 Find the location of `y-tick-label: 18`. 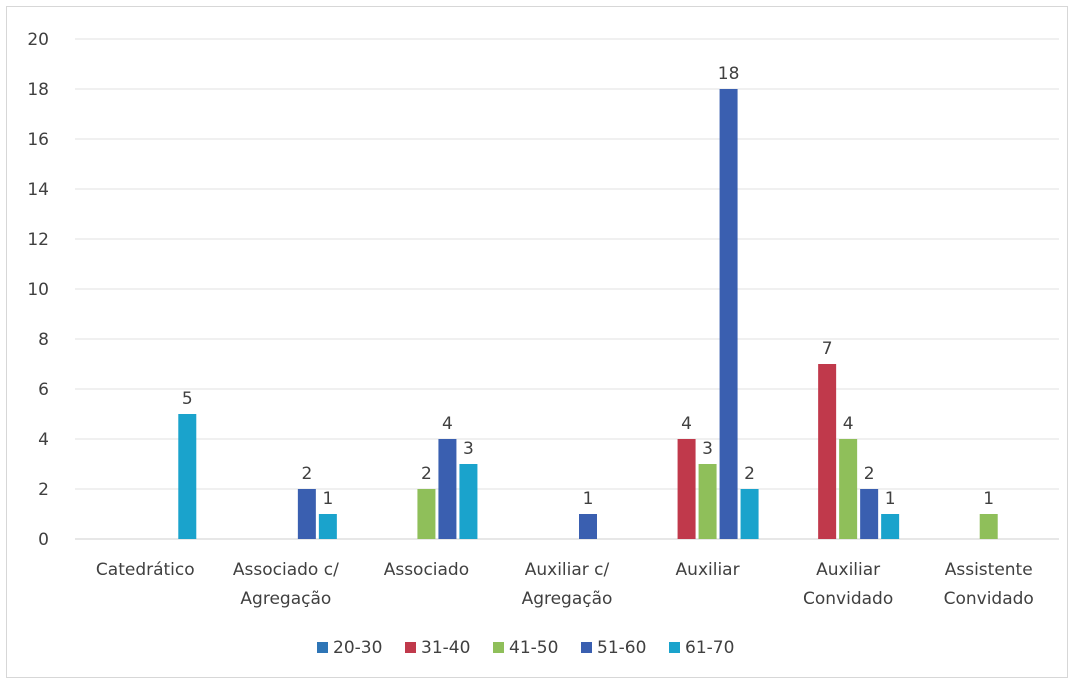

y-tick-label: 18 is located at coordinates (38, 90).